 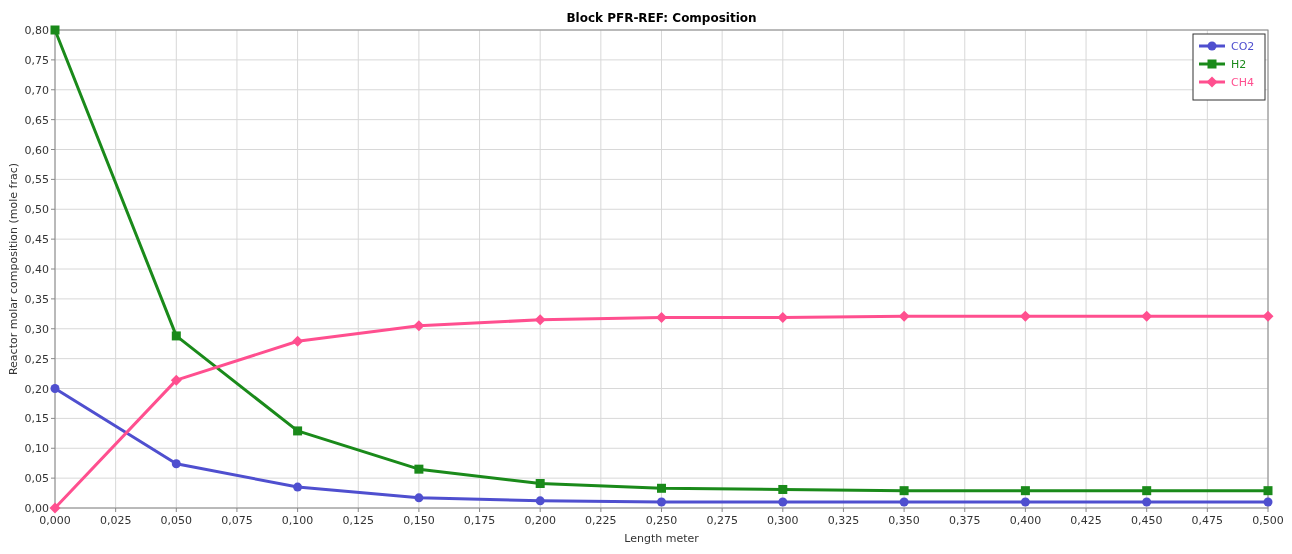 What do you see at coordinates (36, 30) in the screenshot?
I see `y-tick-label: 0,80` at bounding box center [36, 30].